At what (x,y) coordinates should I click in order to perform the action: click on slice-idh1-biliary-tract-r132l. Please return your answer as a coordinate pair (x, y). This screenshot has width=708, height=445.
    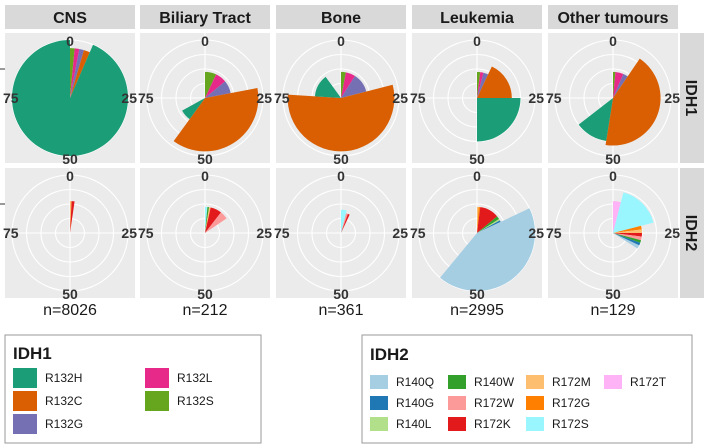
    Looking at the image, I should click on (215, 86).